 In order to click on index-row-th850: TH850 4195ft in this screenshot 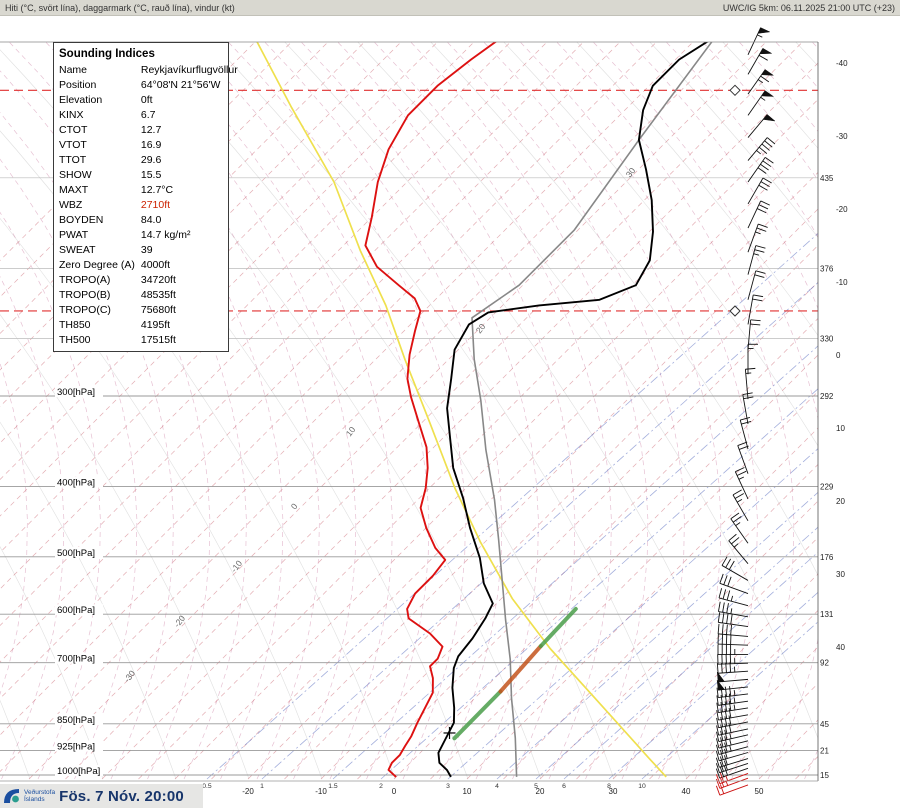, I will do `click(148, 324)`.